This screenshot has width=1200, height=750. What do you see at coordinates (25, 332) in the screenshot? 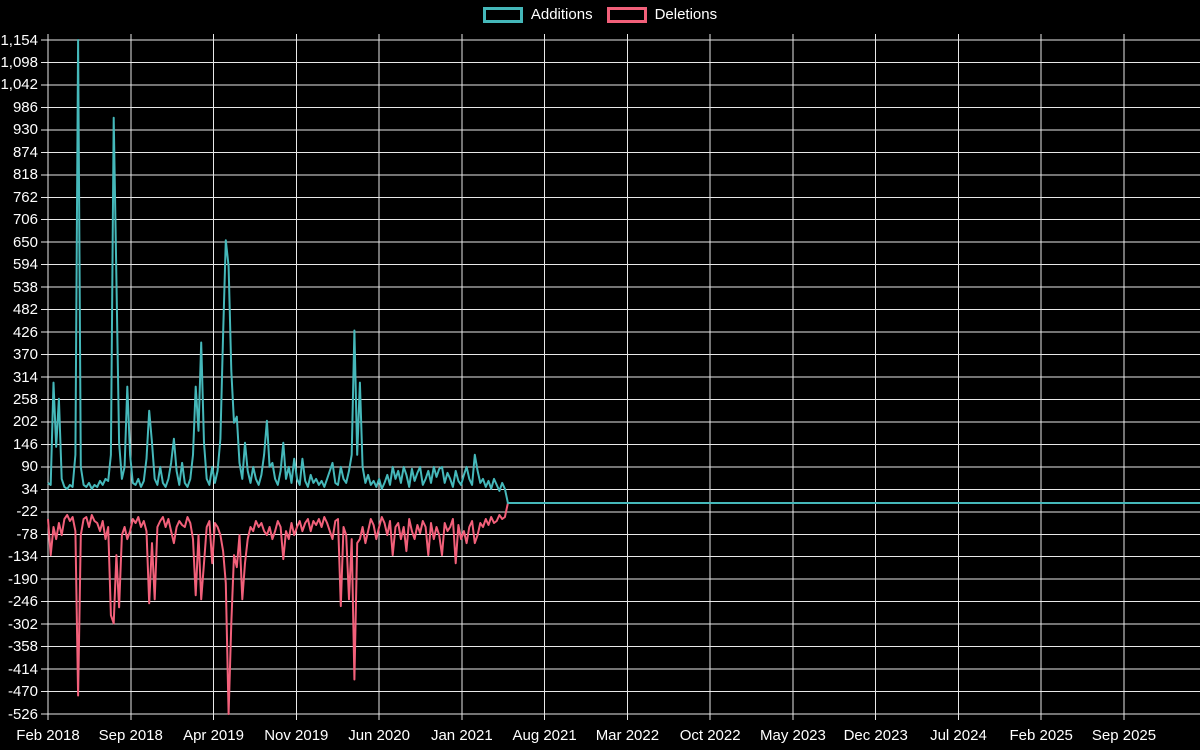
I see `y-tick-label: 426` at bounding box center [25, 332].